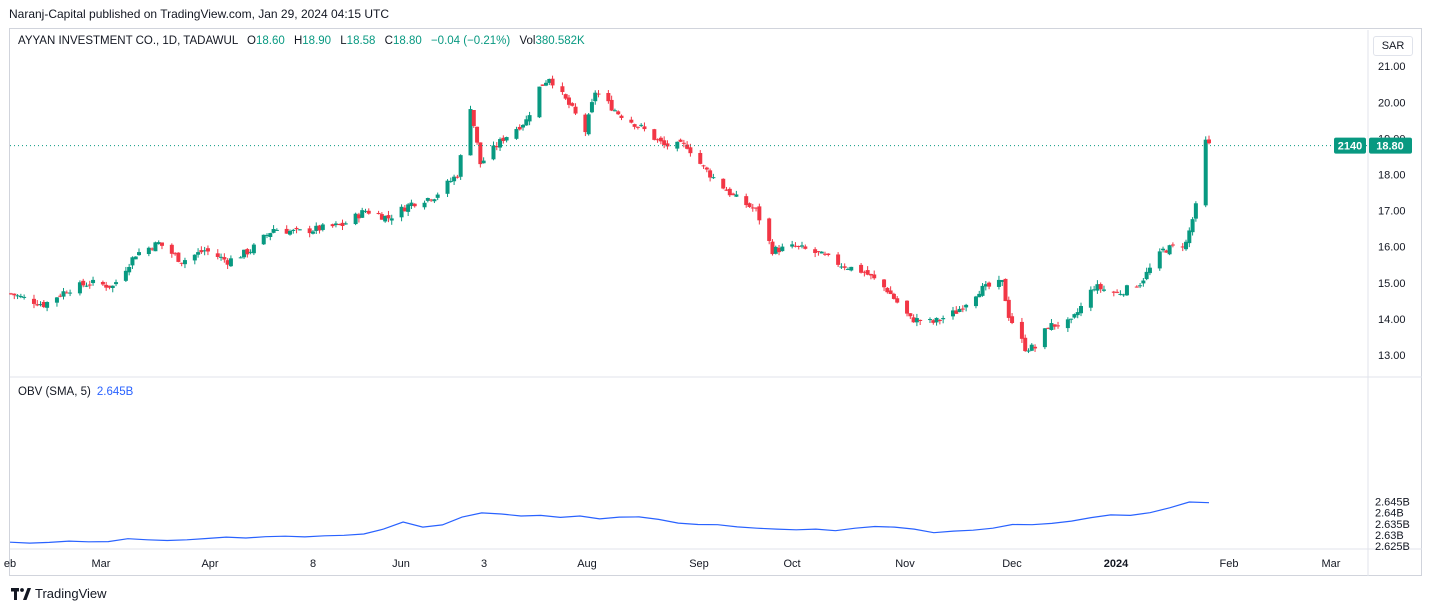 The image size is (1433, 612). What do you see at coordinates (527, 41) in the screenshot?
I see `volume-label: Vol` at bounding box center [527, 41].